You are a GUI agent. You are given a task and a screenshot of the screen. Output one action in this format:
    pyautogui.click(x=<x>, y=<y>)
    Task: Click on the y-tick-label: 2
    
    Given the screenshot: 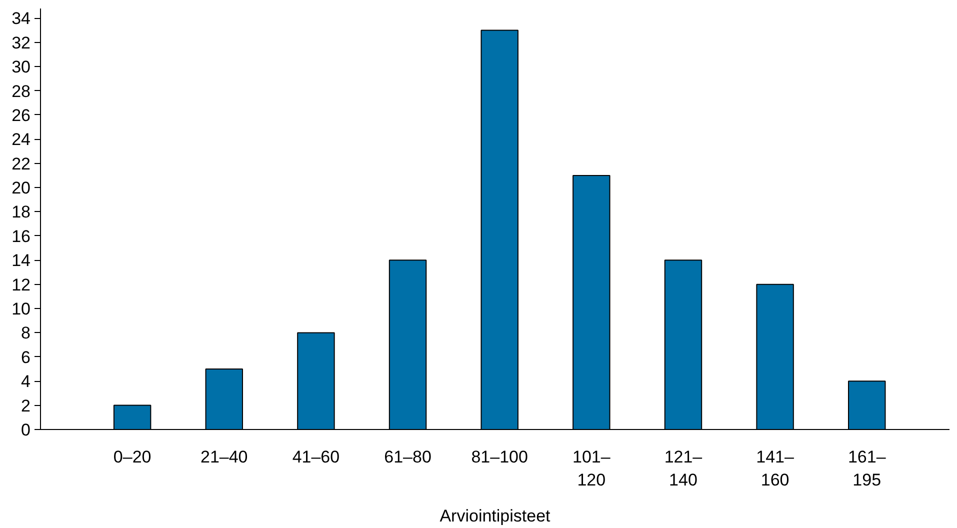 What is the action you would take?
    pyautogui.click(x=26, y=406)
    